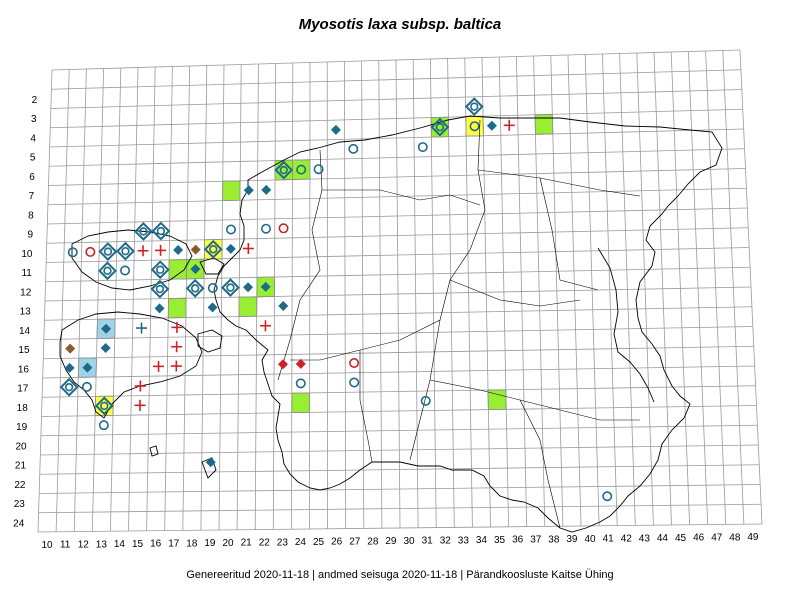 The height and width of the screenshot is (600, 800). I want to click on column-label: 16, so click(156, 544).